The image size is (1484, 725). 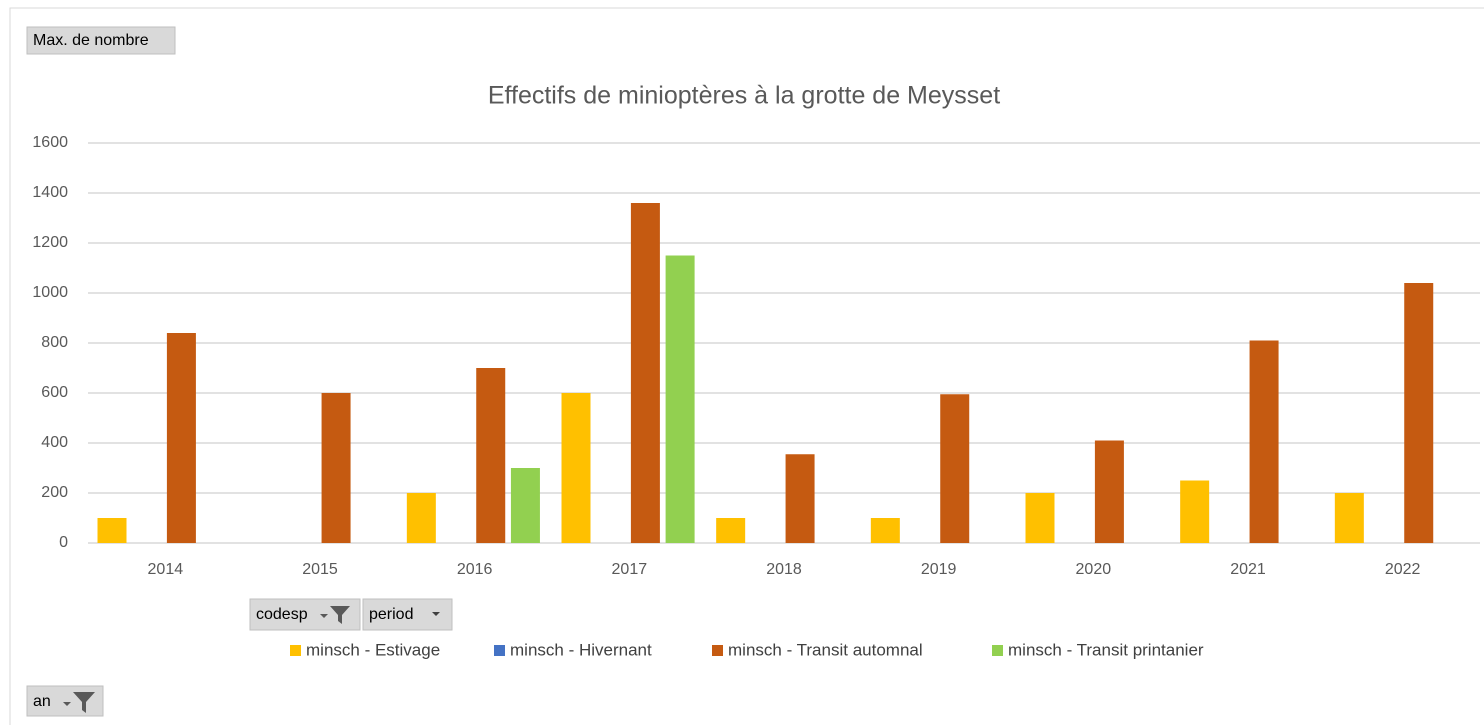 What do you see at coordinates (54, 392) in the screenshot?
I see `y-tick-label: 600` at bounding box center [54, 392].